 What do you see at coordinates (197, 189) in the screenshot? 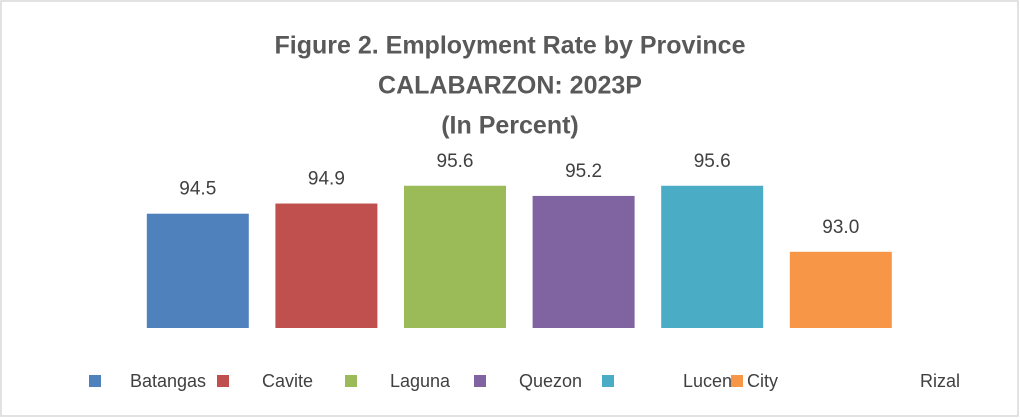
I see `data-label: 94.5` at bounding box center [197, 189].